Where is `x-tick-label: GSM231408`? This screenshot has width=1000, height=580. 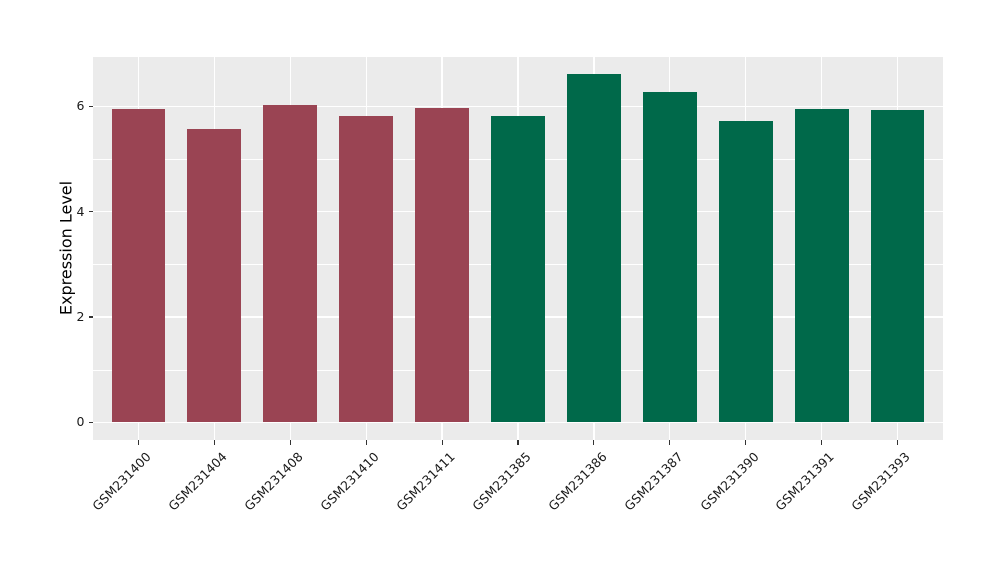 x-tick-label: GSM231408 is located at coordinates (273, 481).